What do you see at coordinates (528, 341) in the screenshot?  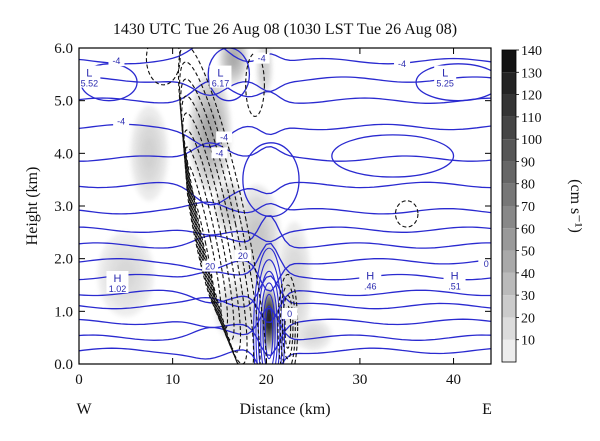 I see `colorbar-tick-label: 10` at bounding box center [528, 341].